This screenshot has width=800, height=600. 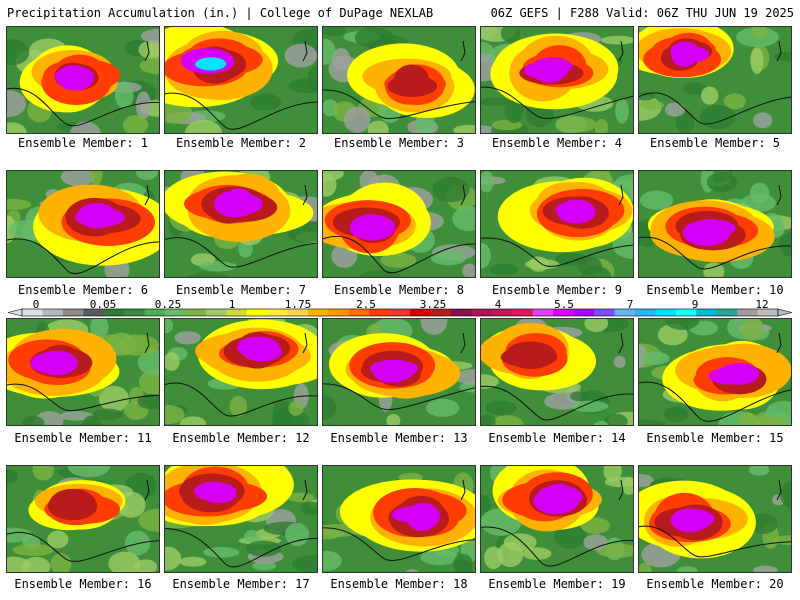 I want to click on ensemble-member-caption: Ensemble Member: 6, so click(x=83, y=290).